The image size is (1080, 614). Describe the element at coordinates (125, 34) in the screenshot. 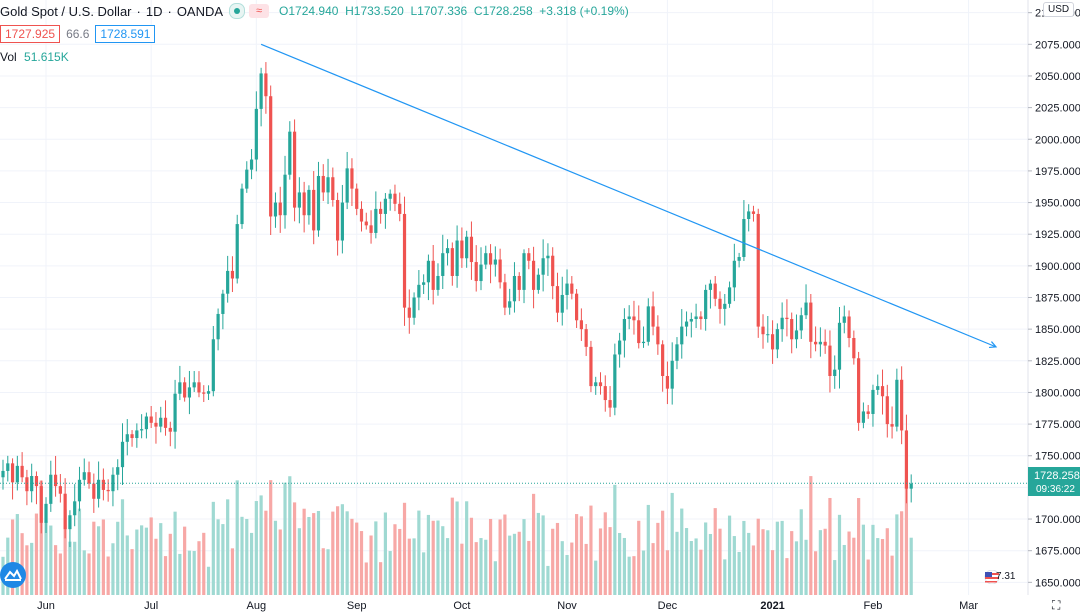

I see `buy-price-button: 1728.591` at that location.